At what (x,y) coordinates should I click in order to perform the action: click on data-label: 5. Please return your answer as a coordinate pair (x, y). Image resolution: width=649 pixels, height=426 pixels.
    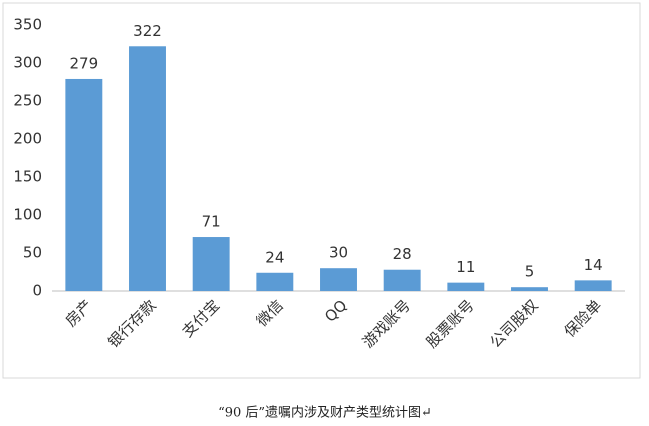
    Looking at the image, I should click on (530, 272).